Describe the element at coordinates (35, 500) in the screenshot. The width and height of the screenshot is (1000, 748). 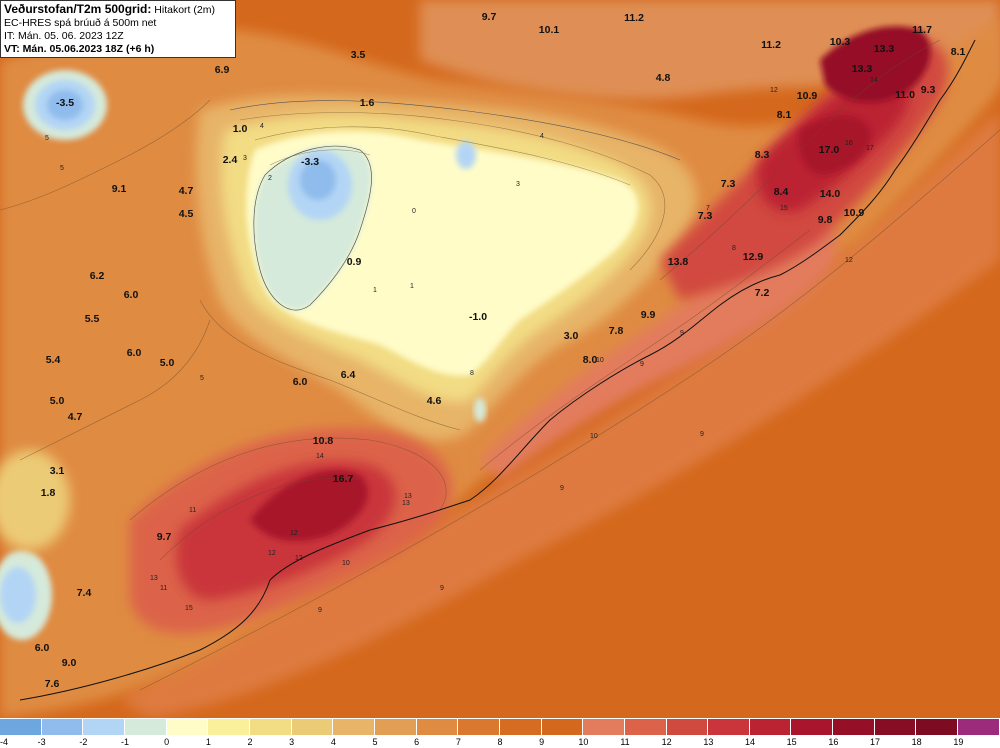
I see `west-yellow-zone` at that location.